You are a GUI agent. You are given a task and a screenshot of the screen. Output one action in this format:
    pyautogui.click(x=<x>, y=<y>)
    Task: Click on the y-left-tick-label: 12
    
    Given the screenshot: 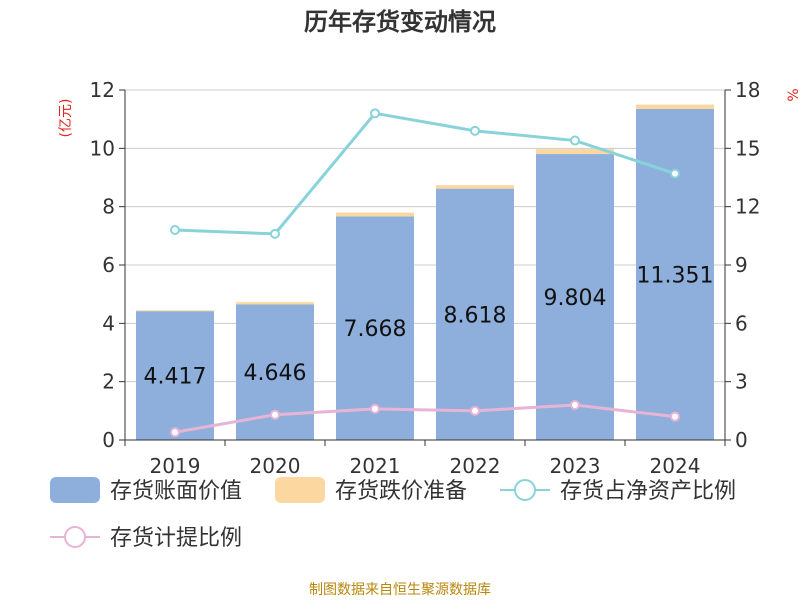 What is the action you would take?
    pyautogui.click(x=102, y=90)
    